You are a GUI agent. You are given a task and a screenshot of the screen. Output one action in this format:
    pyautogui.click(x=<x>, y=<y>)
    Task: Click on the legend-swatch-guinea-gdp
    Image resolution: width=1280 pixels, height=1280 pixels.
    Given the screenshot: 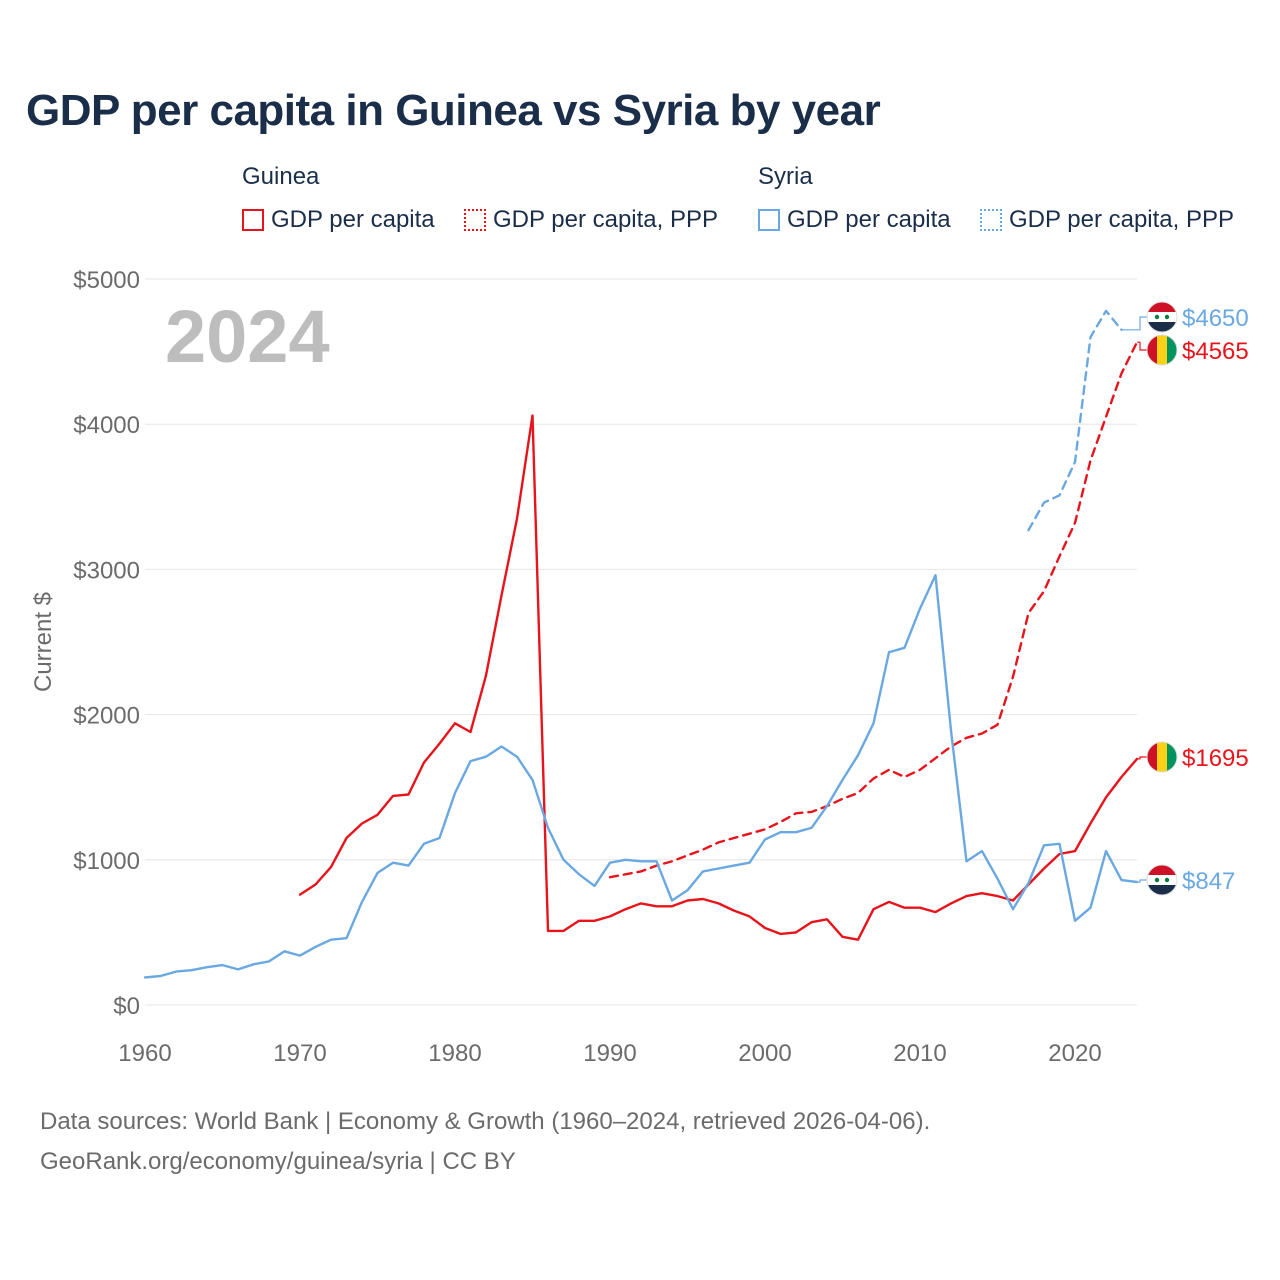 What is the action you would take?
    pyautogui.click(x=253, y=220)
    